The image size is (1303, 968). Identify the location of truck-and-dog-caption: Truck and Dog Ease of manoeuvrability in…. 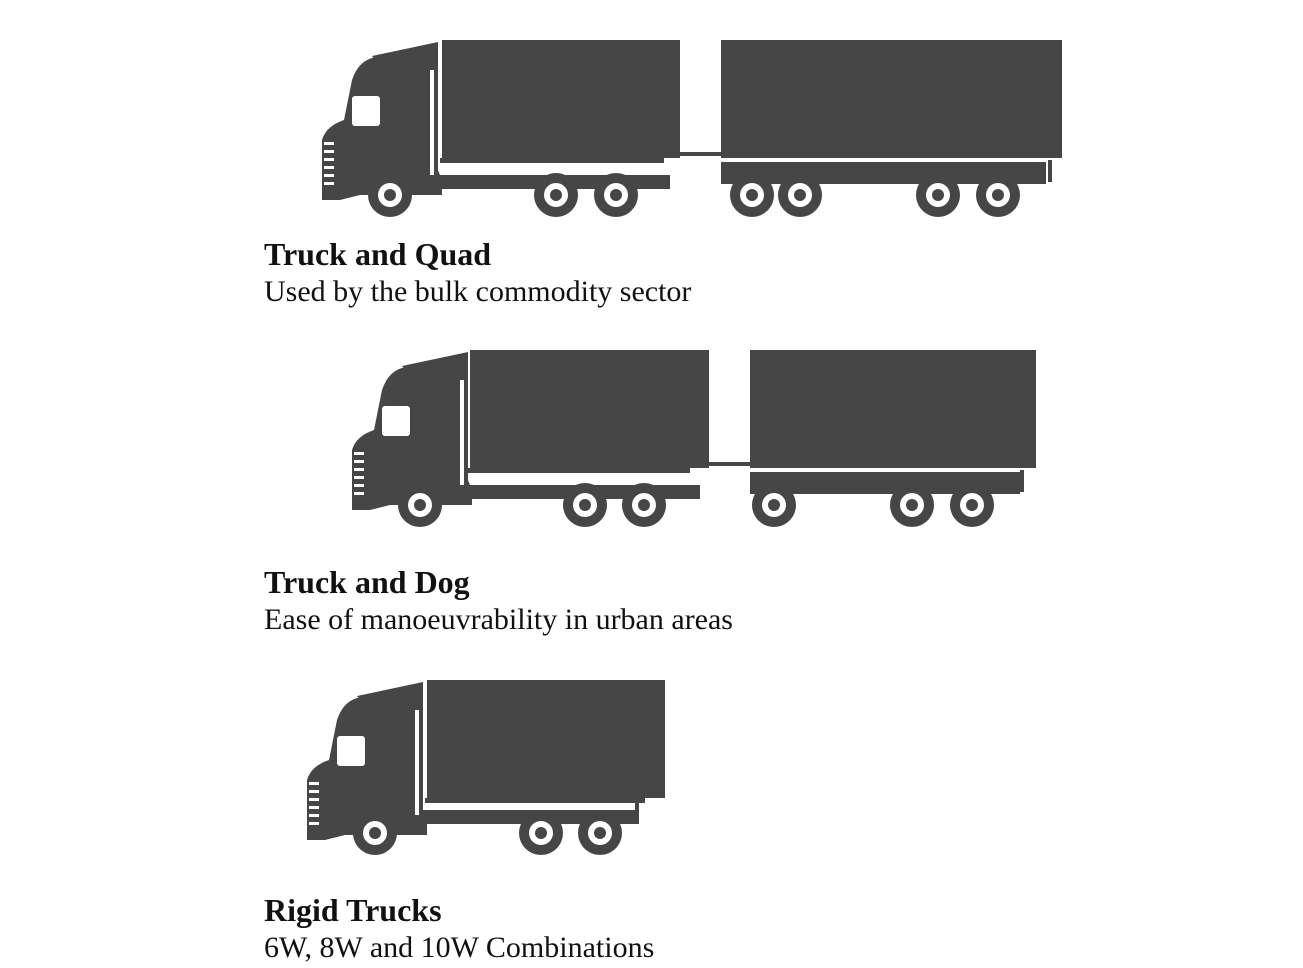
(498, 601).